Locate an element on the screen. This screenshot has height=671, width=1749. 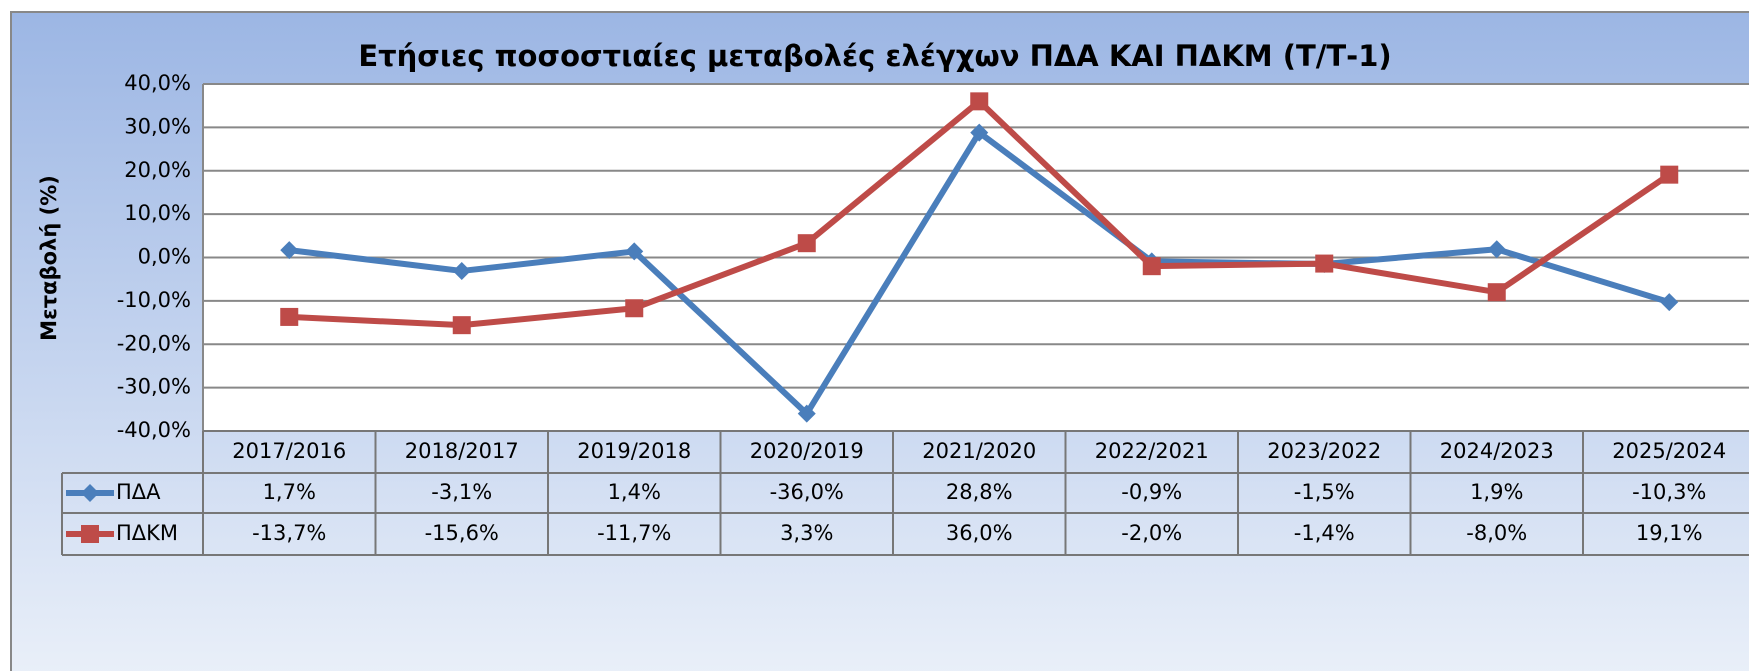
table-value: -11,7% is located at coordinates (634, 533).